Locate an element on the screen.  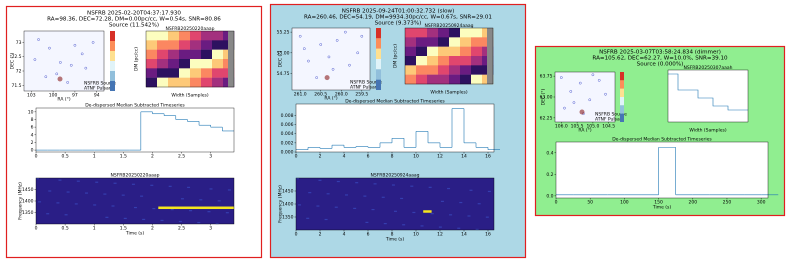
x-tick-label: 0.5 is located at coordinates (65, 157).